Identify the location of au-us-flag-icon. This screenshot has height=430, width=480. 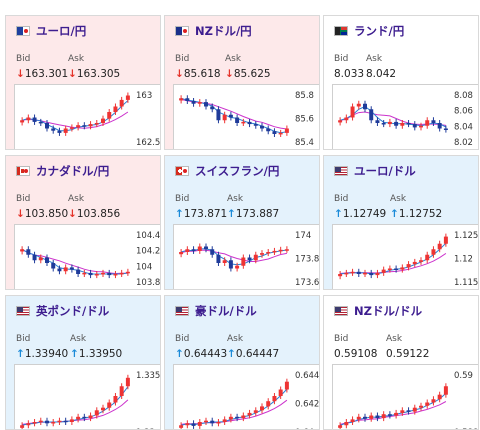
(182, 311).